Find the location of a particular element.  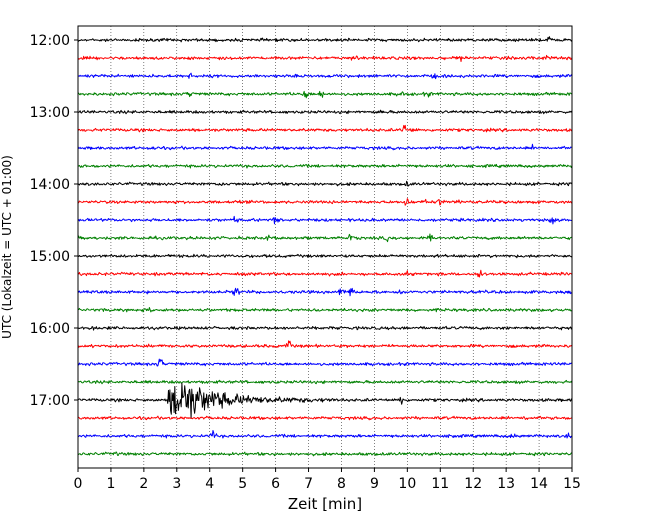

y-axis-ticks: 12:00 13:00 14:00 15:00 16:00 17:00 is located at coordinates (54, 221).